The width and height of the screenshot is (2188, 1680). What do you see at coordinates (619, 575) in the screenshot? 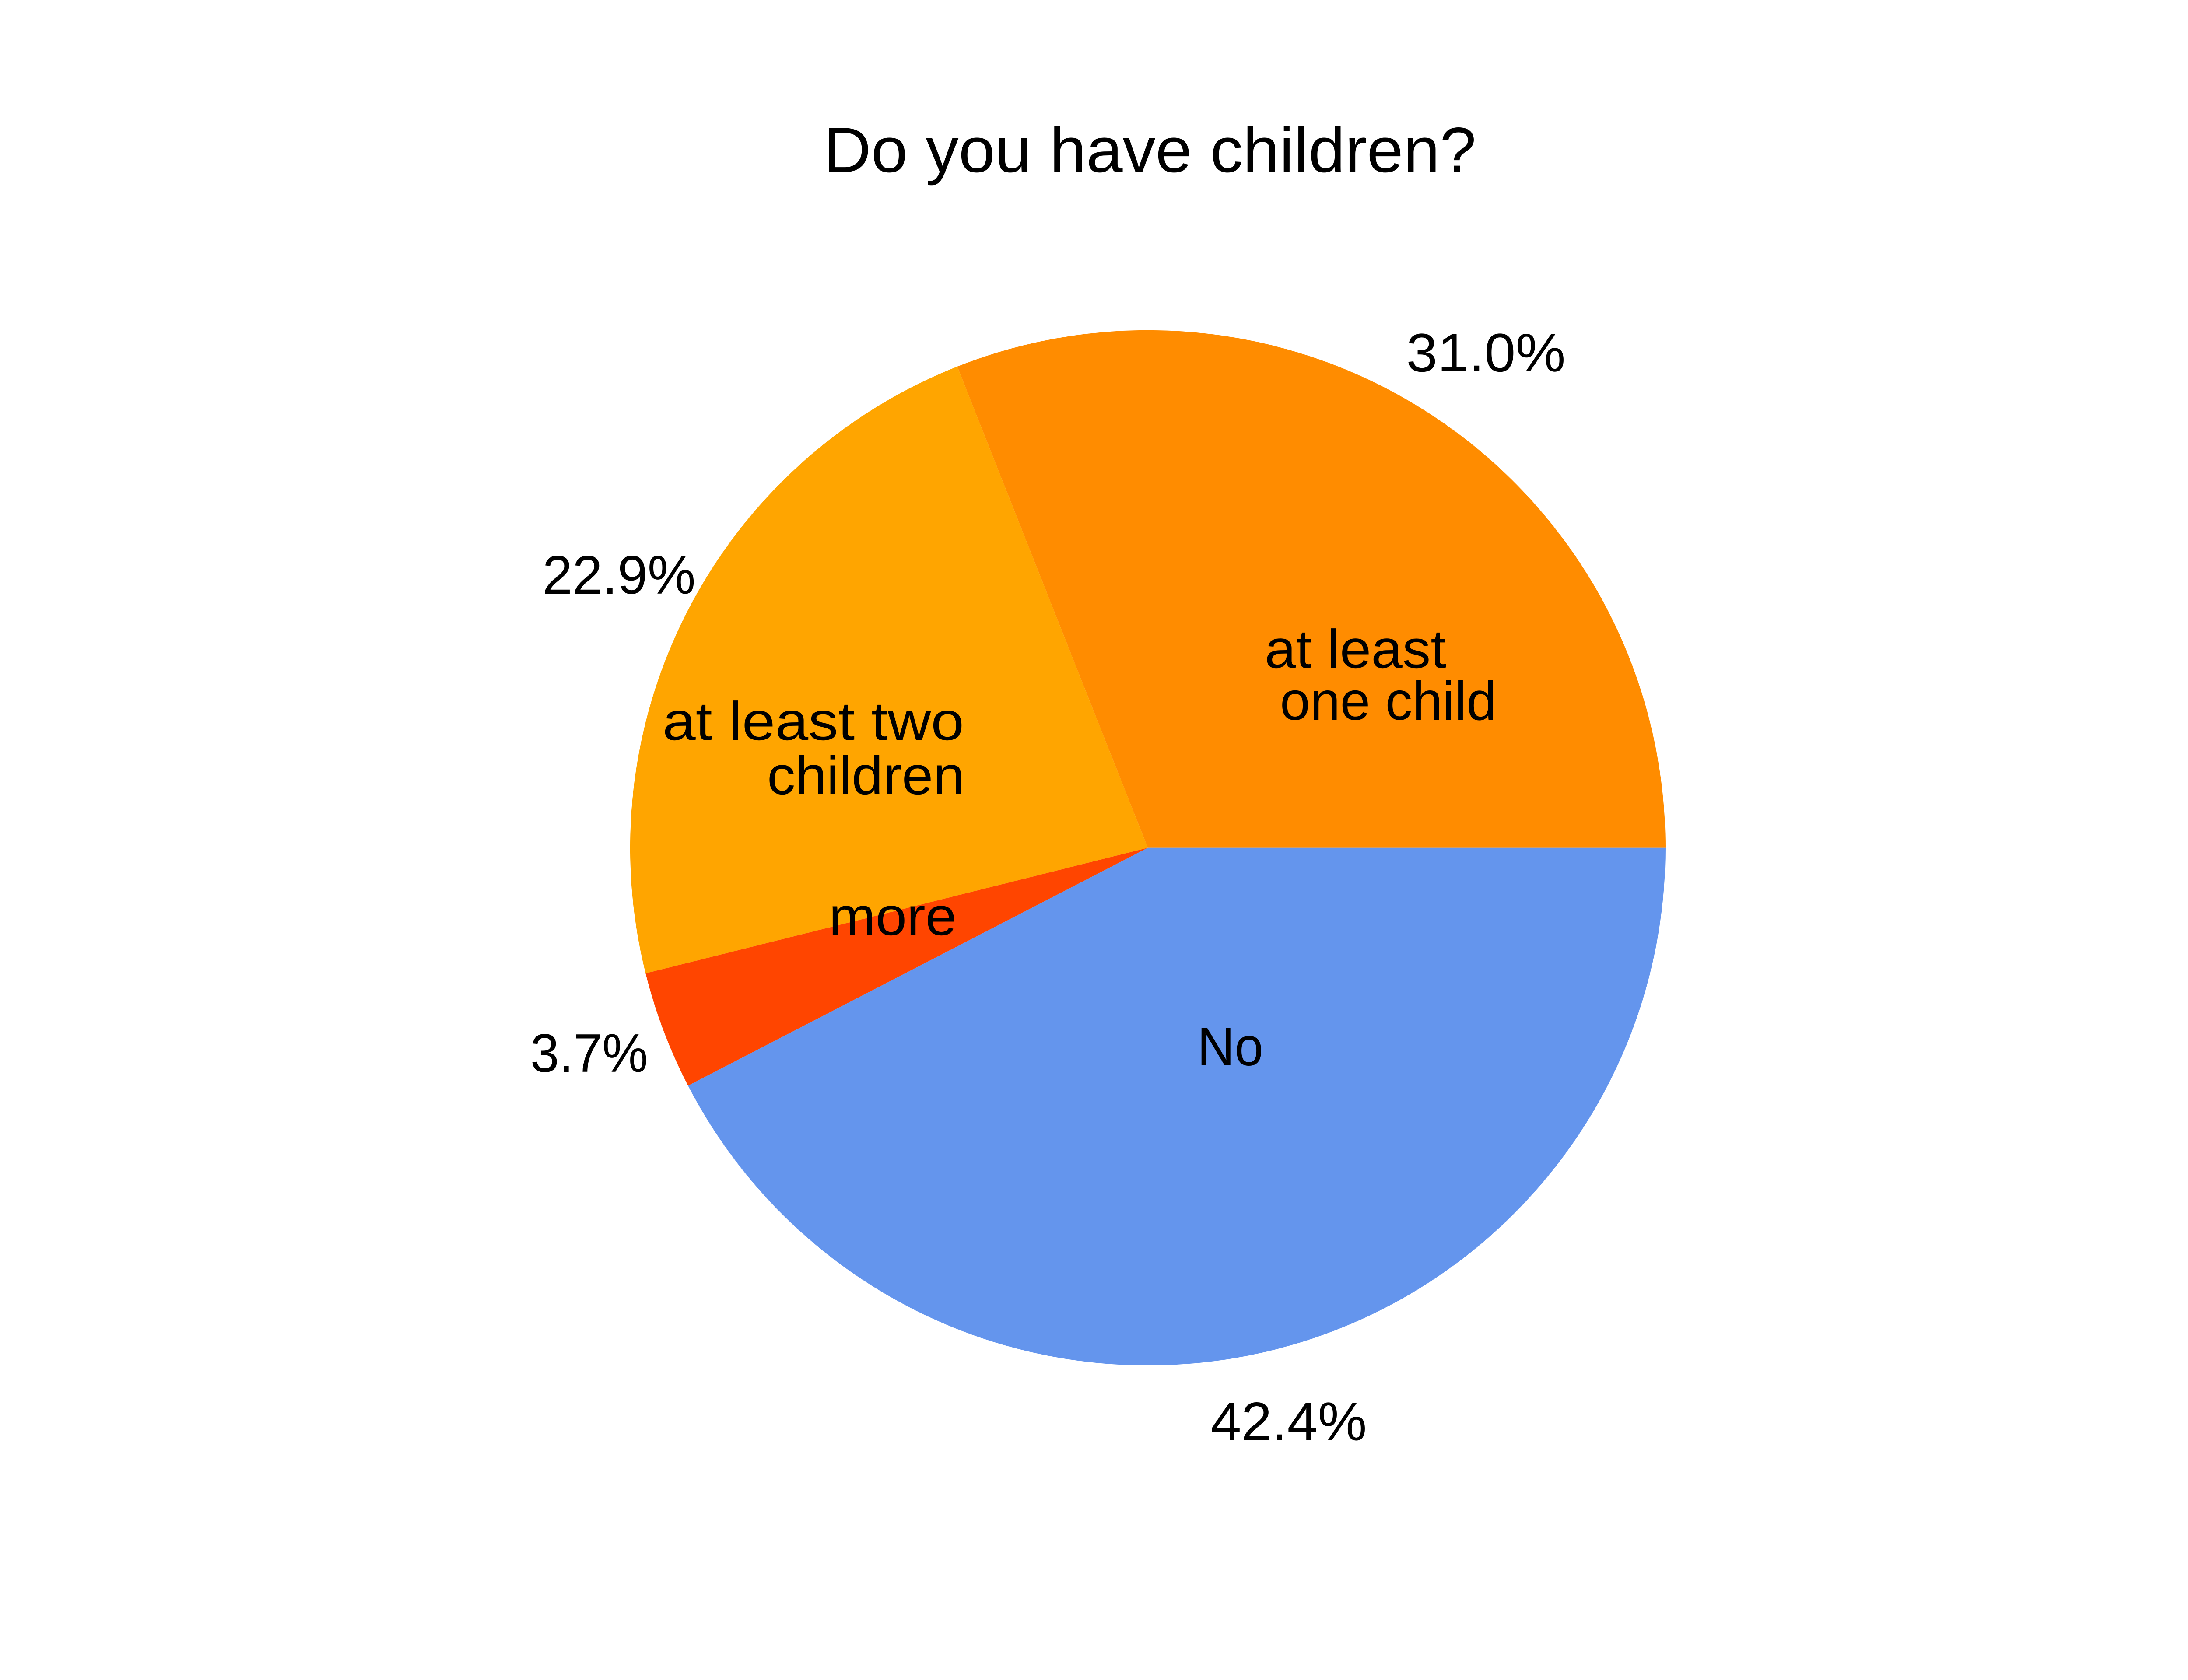
I see `svg-text: 22.9%` at bounding box center [619, 575].